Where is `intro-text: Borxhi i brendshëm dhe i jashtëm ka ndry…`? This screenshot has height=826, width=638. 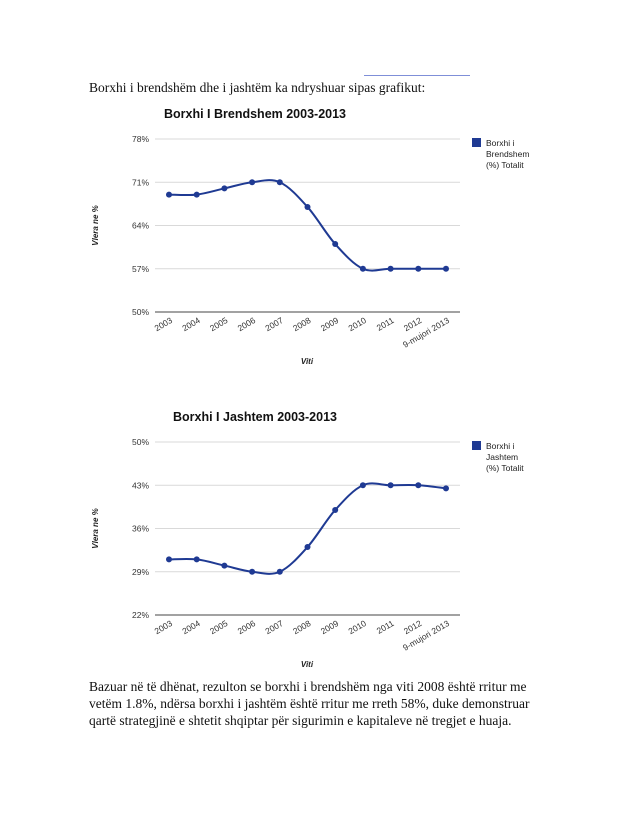 intro-text: Borxhi i brendshëm dhe i jashtëm ka ndry… is located at coordinates (257, 87).